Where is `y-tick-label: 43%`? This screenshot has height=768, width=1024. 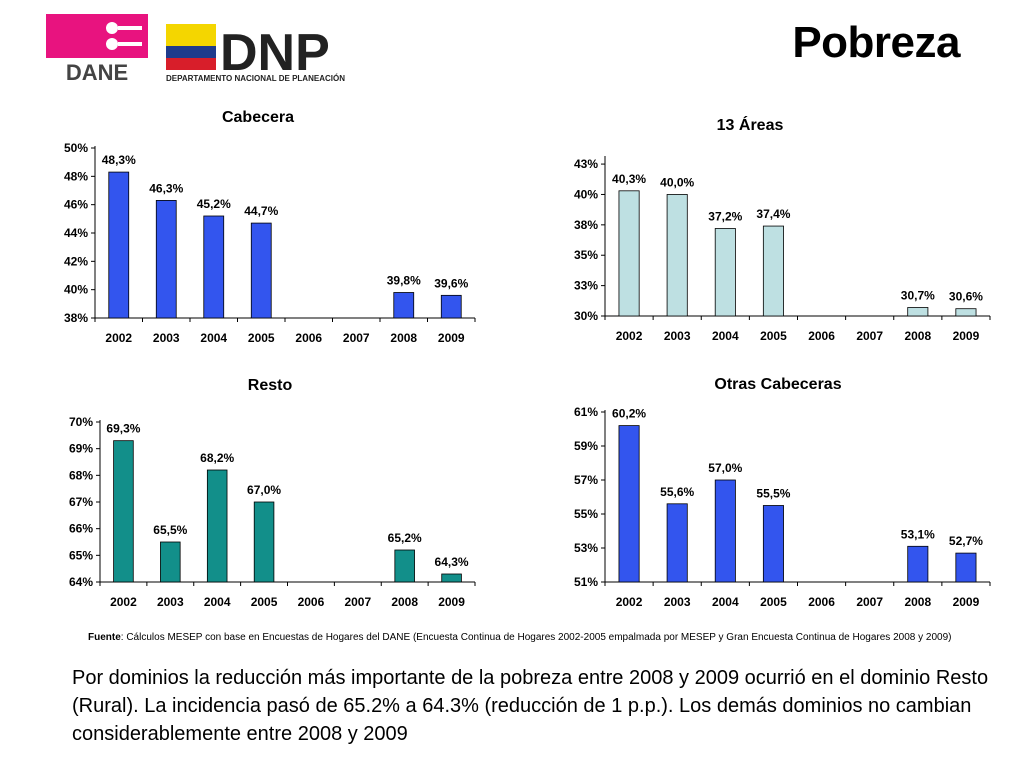
y-tick-label: 43% is located at coordinates (586, 164).